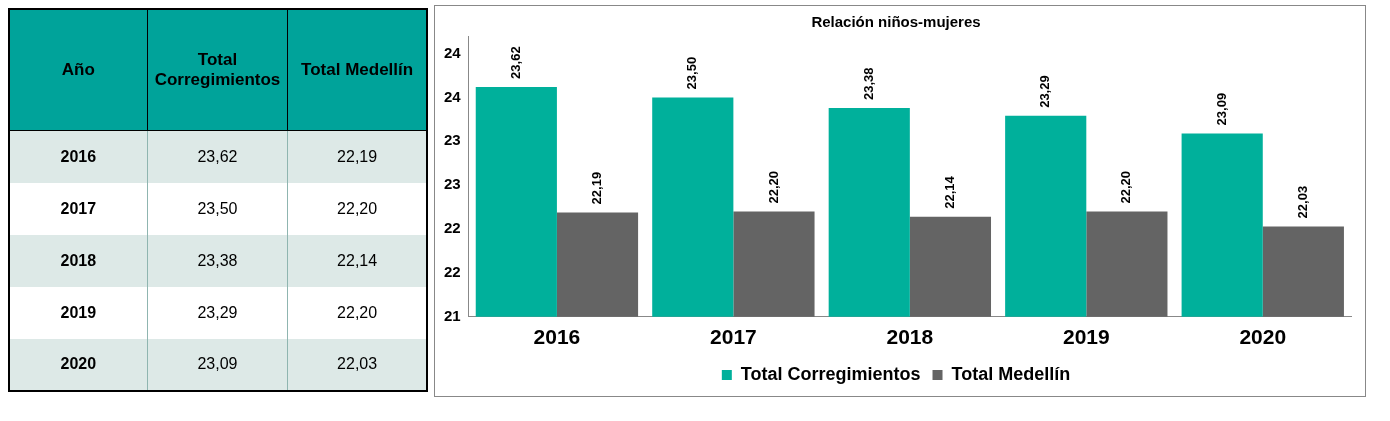  Describe the element at coordinates (868, 83) in the screenshot. I see `data-label: 23,38` at that location.